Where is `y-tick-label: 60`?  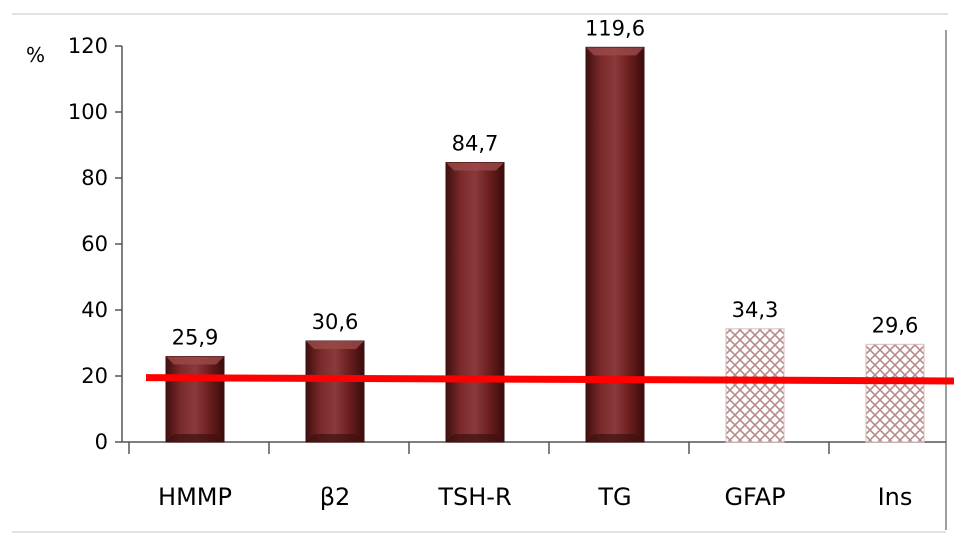 y-tick-label: 60 is located at coordinates (94, 244).